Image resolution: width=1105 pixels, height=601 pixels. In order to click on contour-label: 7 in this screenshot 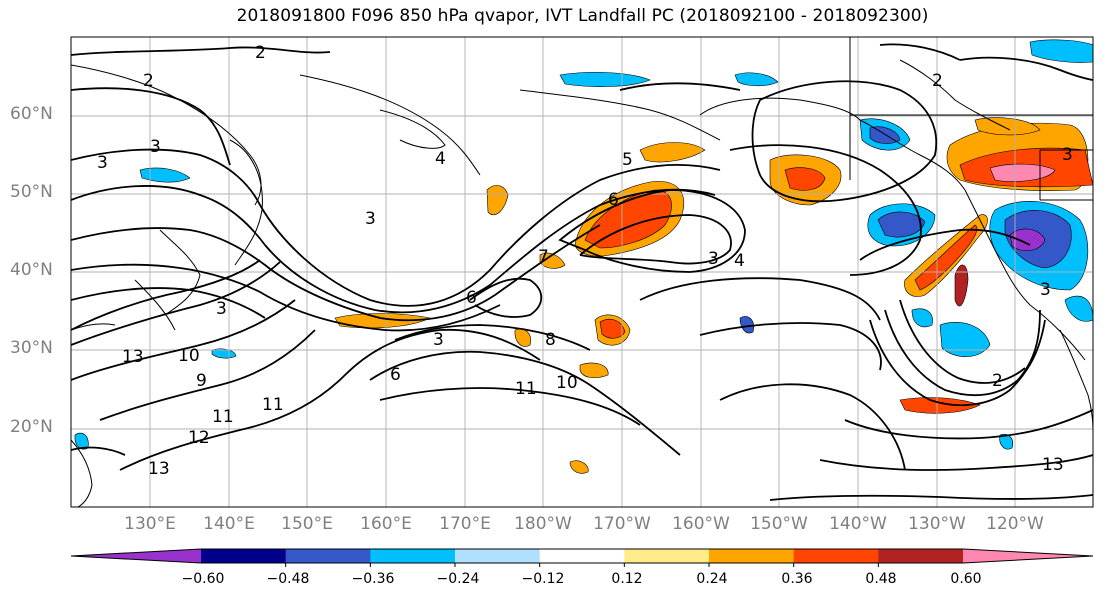, I will do `click(543, 257)`.